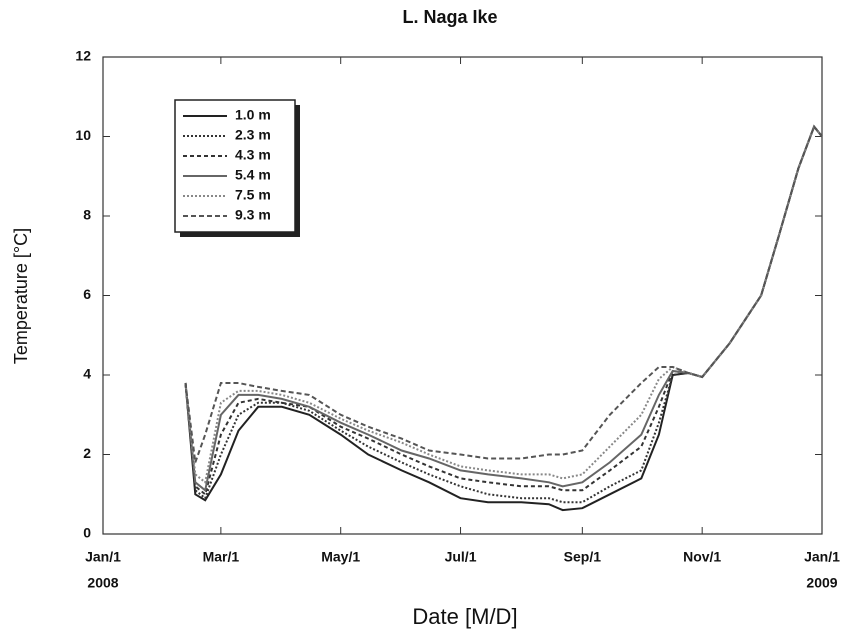 The image size is (849, 639). What do you see at coordinates (583, 557) in the screenshot?
I see `x-tick-label: Sep/1` at bounding box center [583, 557].